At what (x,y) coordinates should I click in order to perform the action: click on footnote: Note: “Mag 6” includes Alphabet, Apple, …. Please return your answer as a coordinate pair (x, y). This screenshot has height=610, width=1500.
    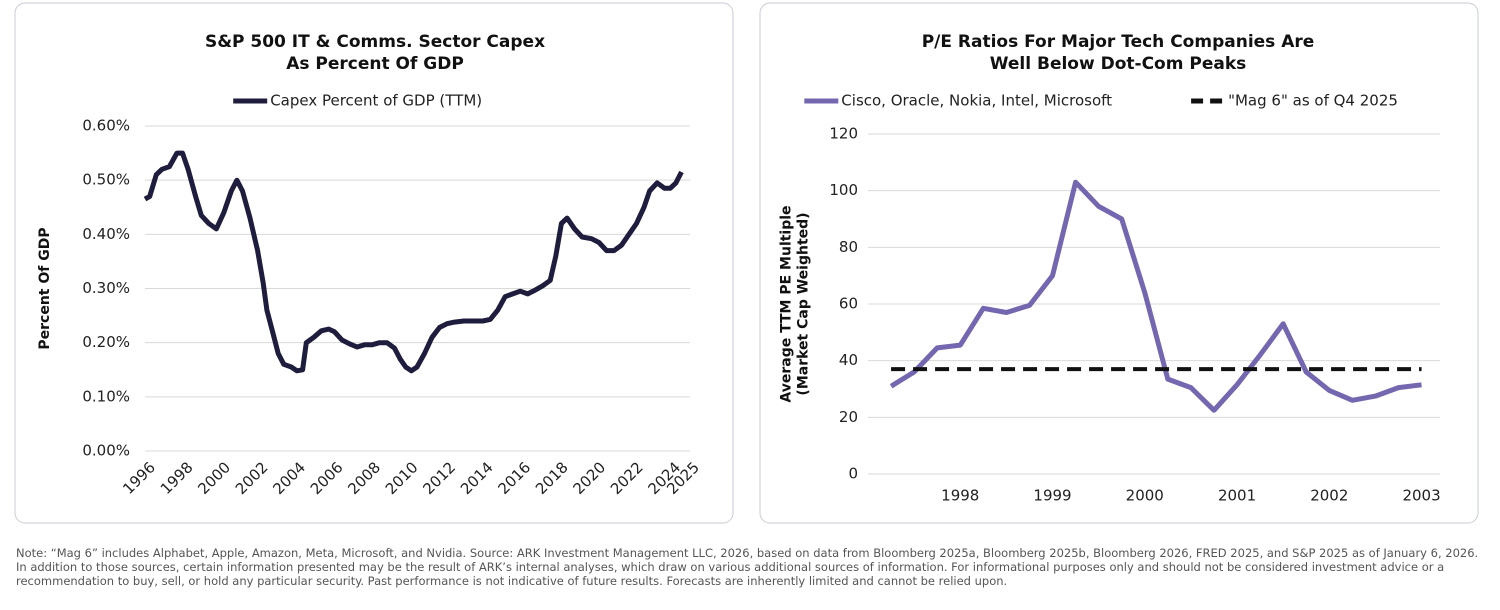
    Looking at the image, I should click on (747, 567).